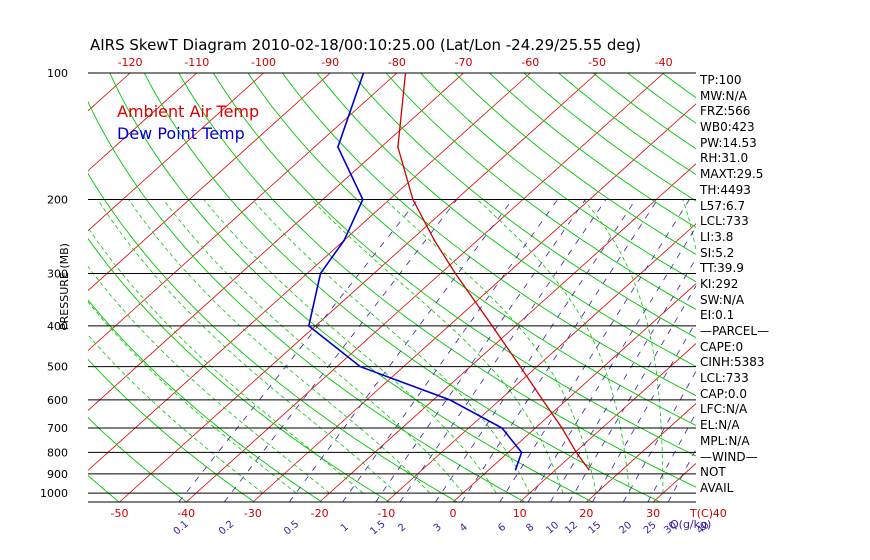 The height and width of the screenshot is (560, 870). What do you see at coordinates (345, 528) in the screenshot?
I see `mixing-ratio-tick-label: 1` at bounding box center [345, 528].